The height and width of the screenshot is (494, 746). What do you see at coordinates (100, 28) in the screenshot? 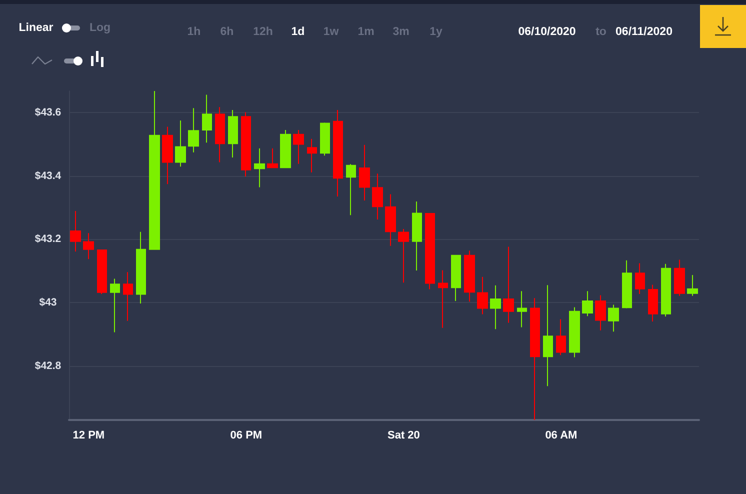
I see `text: Log` at bounding box center [100, 28].